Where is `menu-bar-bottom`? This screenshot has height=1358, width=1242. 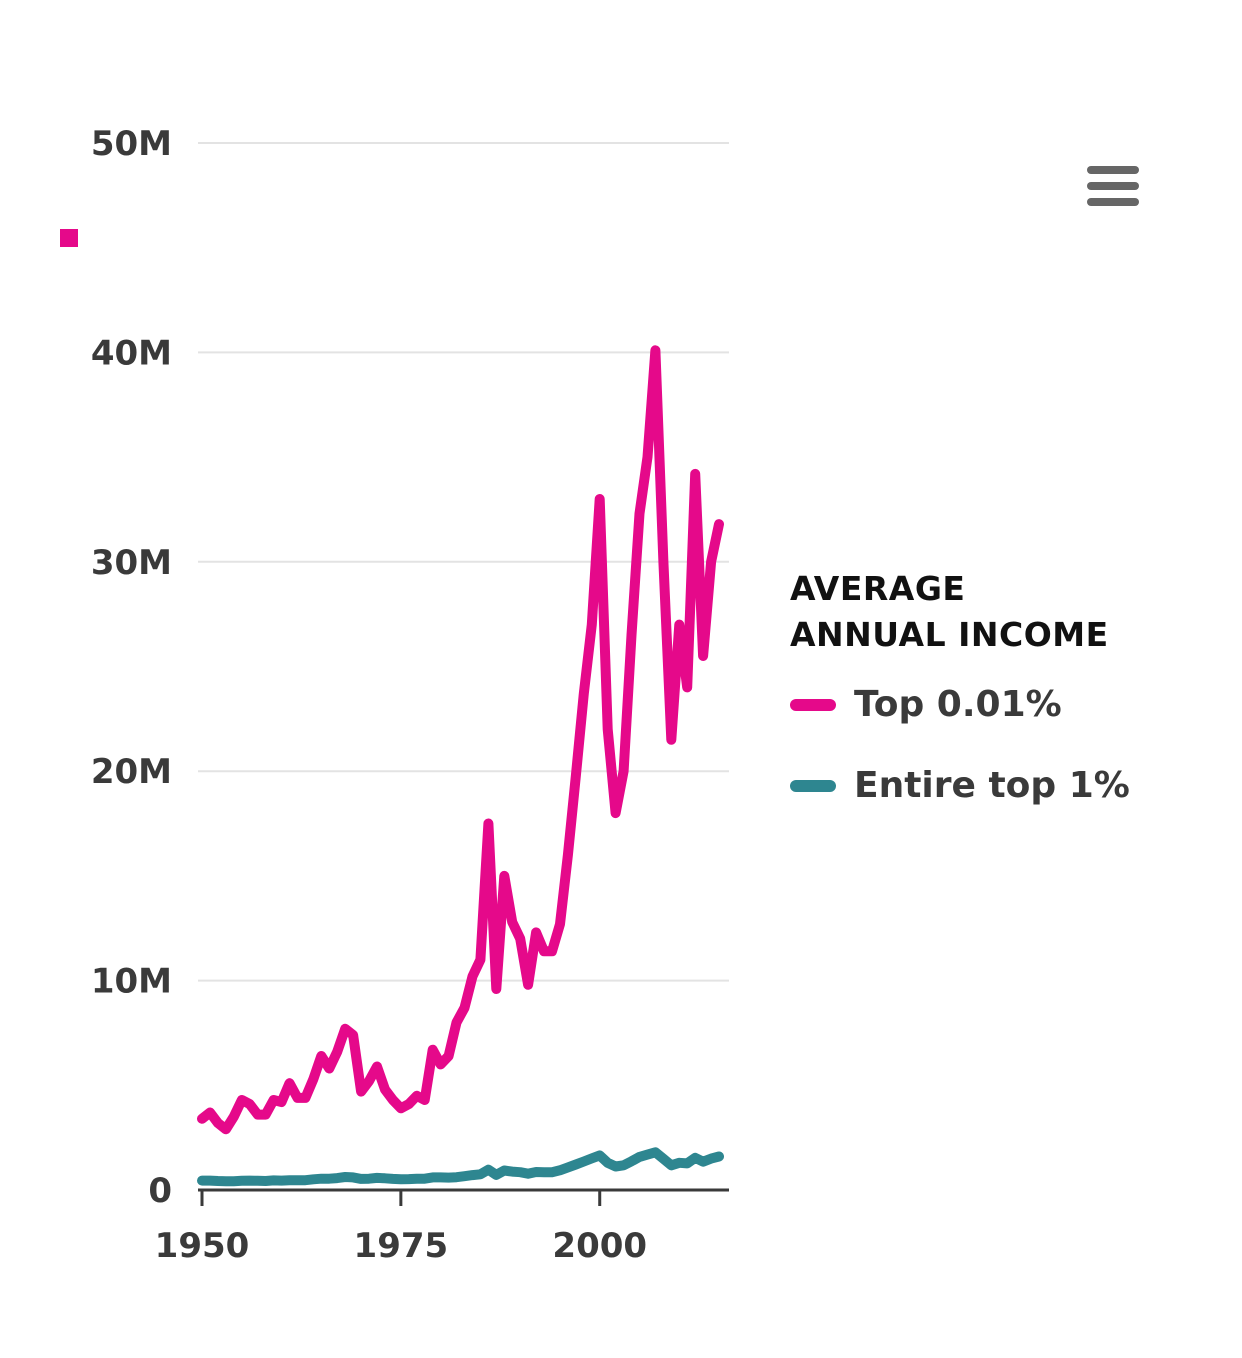
menu-bar-bottom is located at coordinates (1113, 202).